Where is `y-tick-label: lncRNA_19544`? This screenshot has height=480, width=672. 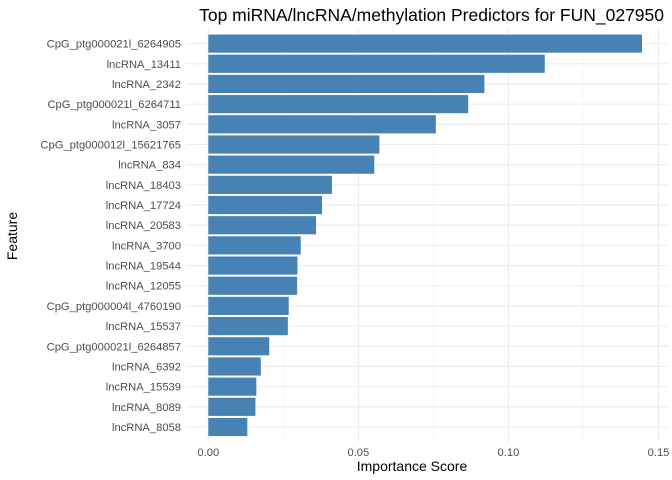
y-tick-label: lncRNA_19544 is located at coordinates (143, 267).